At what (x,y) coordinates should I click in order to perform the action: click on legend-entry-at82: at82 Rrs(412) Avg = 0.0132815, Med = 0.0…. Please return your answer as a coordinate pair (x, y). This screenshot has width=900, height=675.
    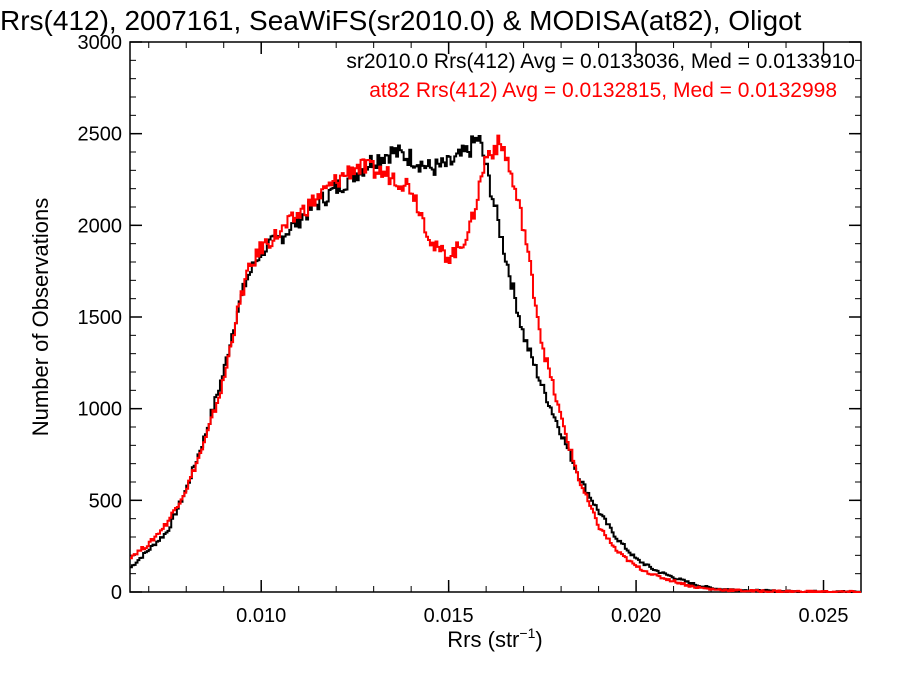
    Looking at the image, I should click on (603, 90).